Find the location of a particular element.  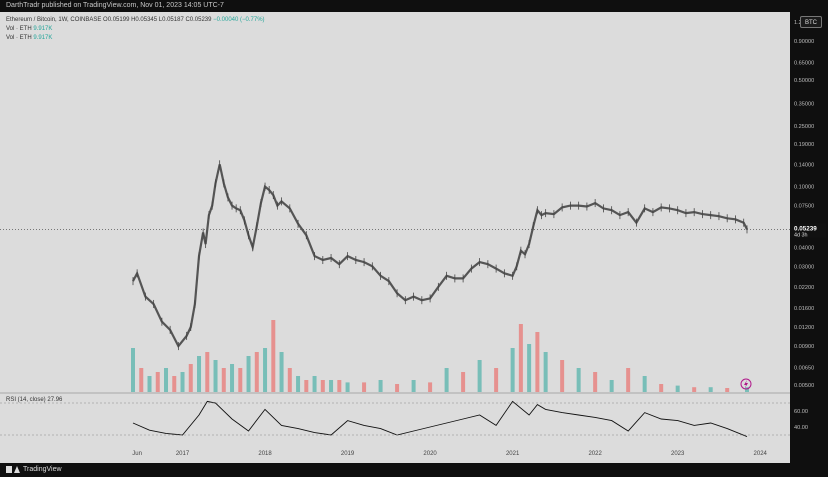

legend-vol-label: Vol · ETH is located at coordinates (19, 29).